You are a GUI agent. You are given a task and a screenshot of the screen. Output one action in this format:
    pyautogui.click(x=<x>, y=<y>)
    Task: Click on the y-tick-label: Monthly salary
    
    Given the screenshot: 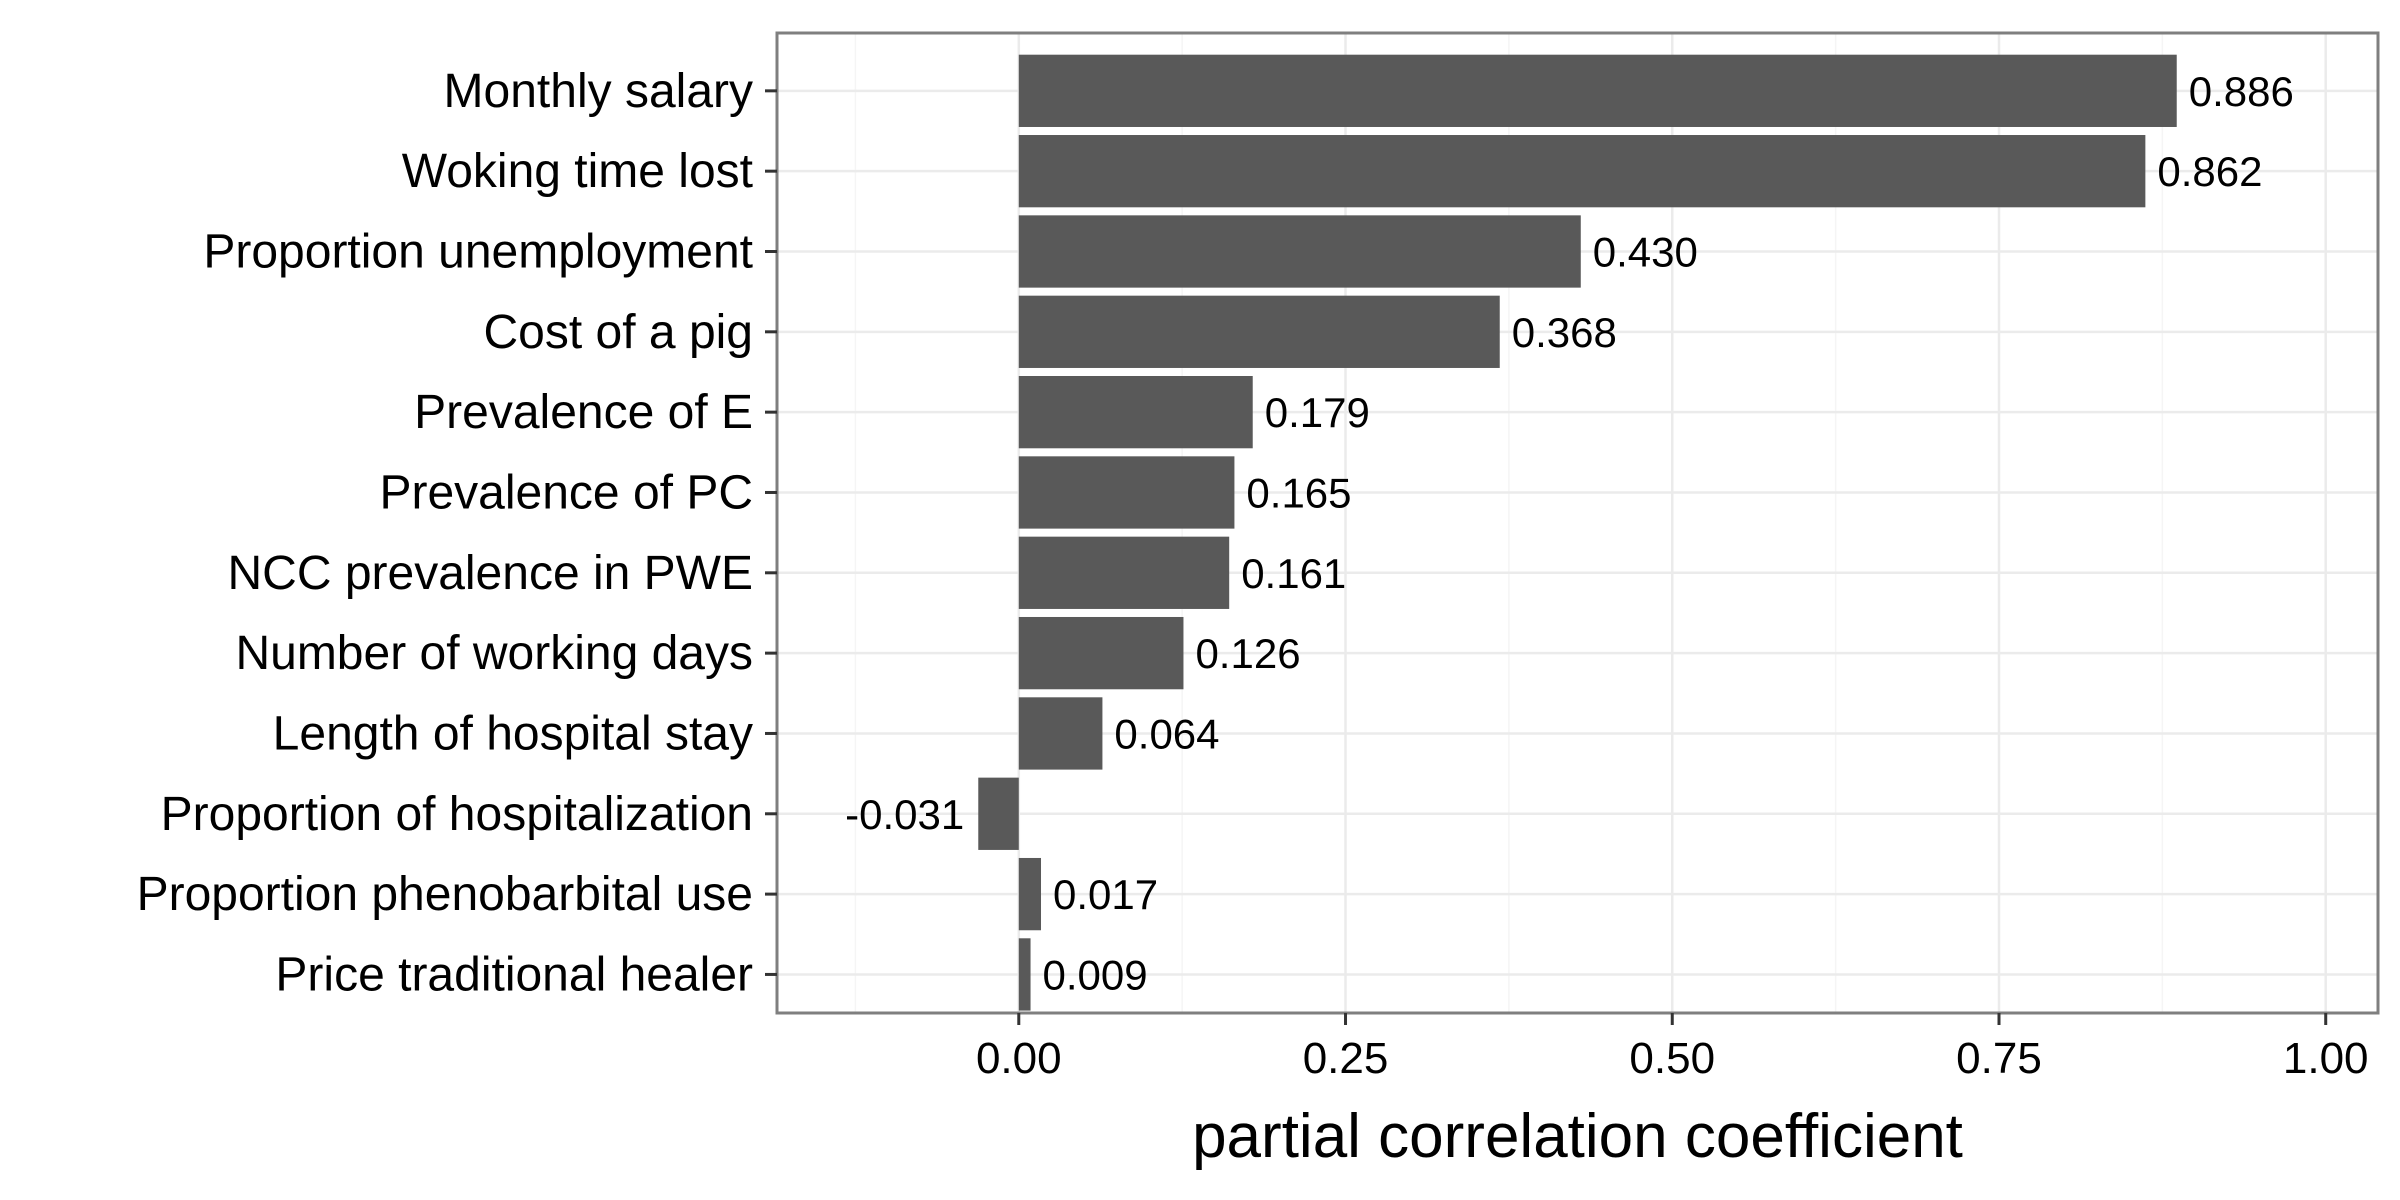 What is the action you would take?
    pyautogui.click(x=598, y=91)
    